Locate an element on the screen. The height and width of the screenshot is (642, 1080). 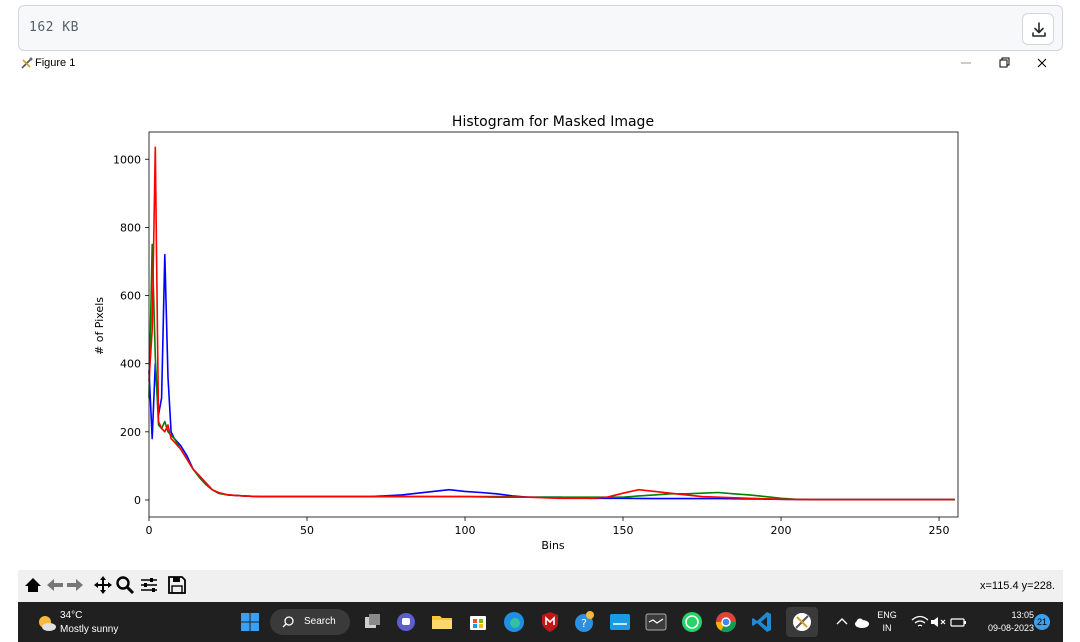
y-tick-label: 1000 is located at coordinates (127, 159).